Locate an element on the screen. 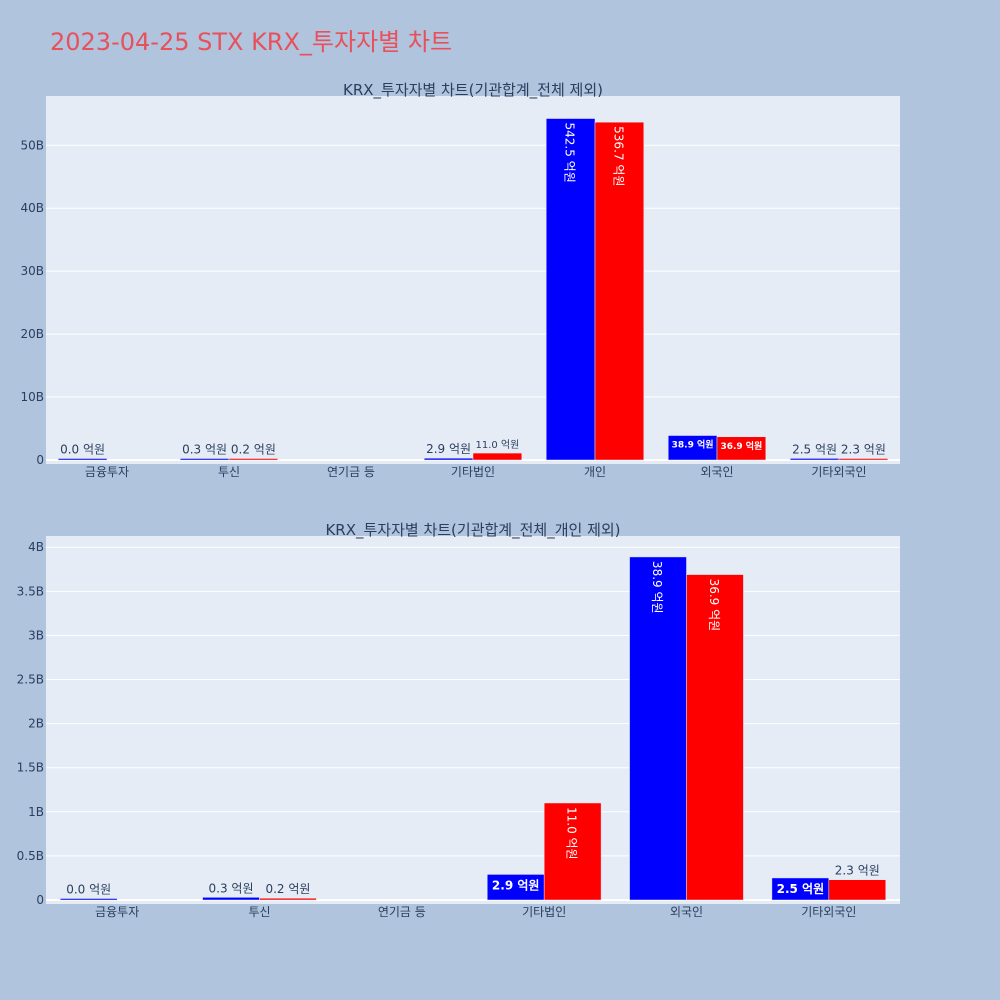 This screenshot has width=1000, height=1000. data-label: 536.7 억원 is located at coordinates (618, 156).